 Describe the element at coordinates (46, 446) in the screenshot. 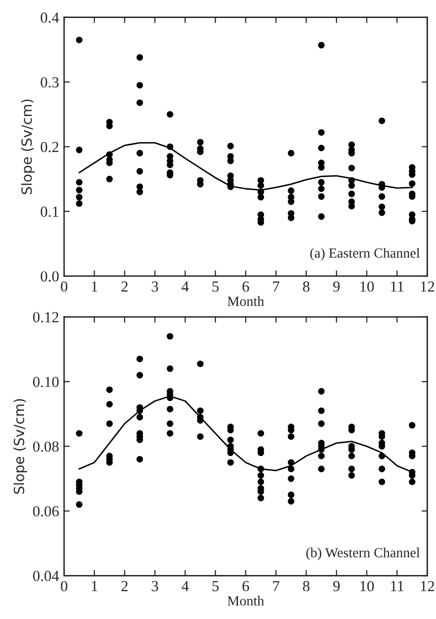

I see `y-tick-label: 0.08` at that location.